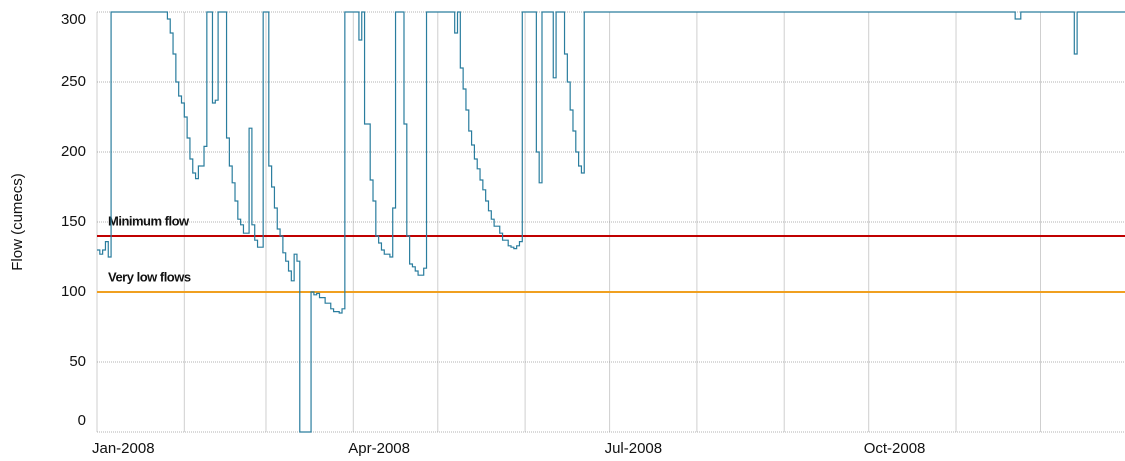  What do you see at coordinates (73, 81) in the screenshot?
I see `y-tick-label: 250` at bounding box center [73, 81].